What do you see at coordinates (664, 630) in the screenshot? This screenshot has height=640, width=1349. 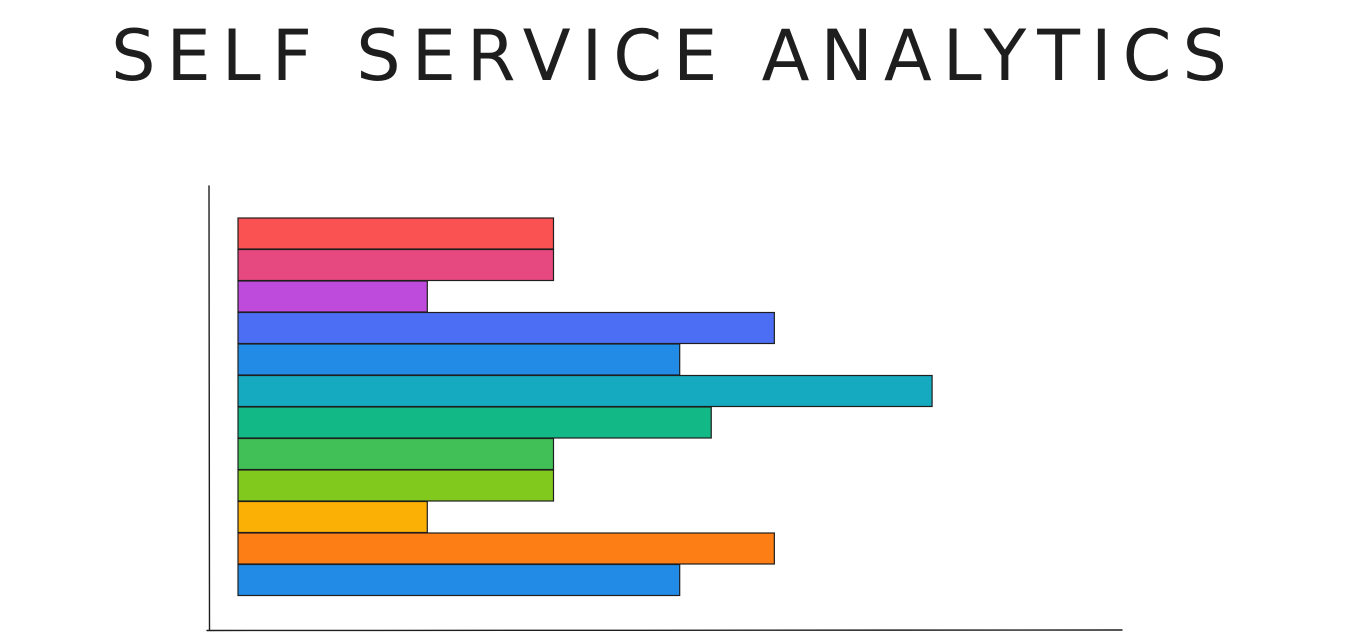 I see `x-axis-line` at bounding box center [664, 630].